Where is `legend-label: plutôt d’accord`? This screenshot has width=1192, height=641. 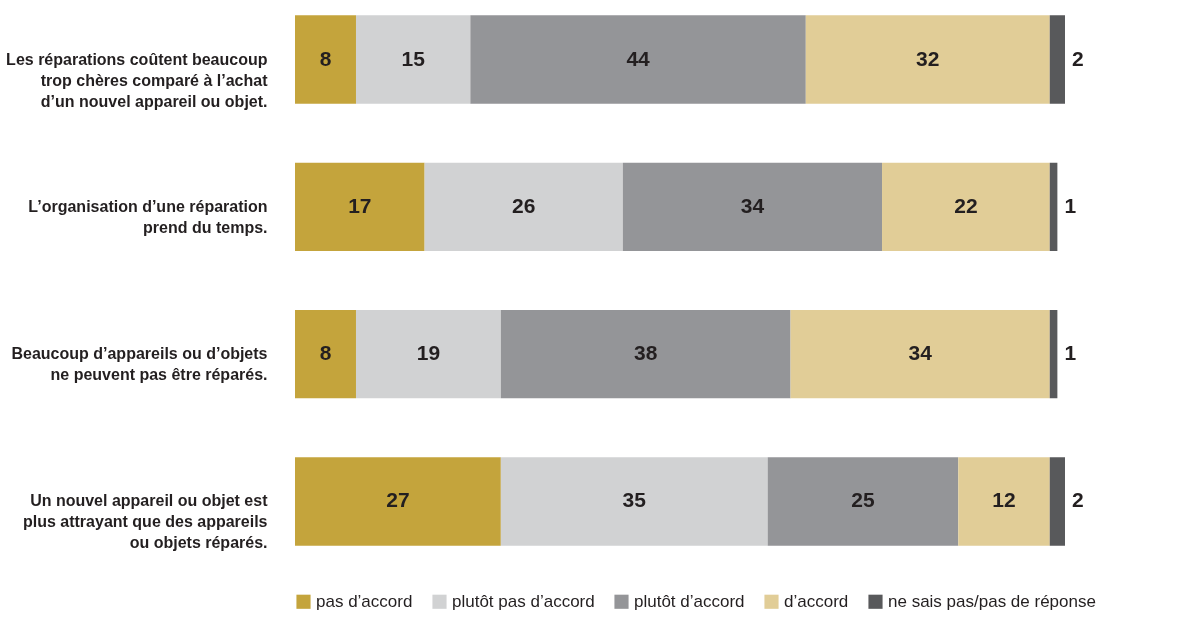 legend-label: plutôt d’accord is located at coordinates (689, 601).